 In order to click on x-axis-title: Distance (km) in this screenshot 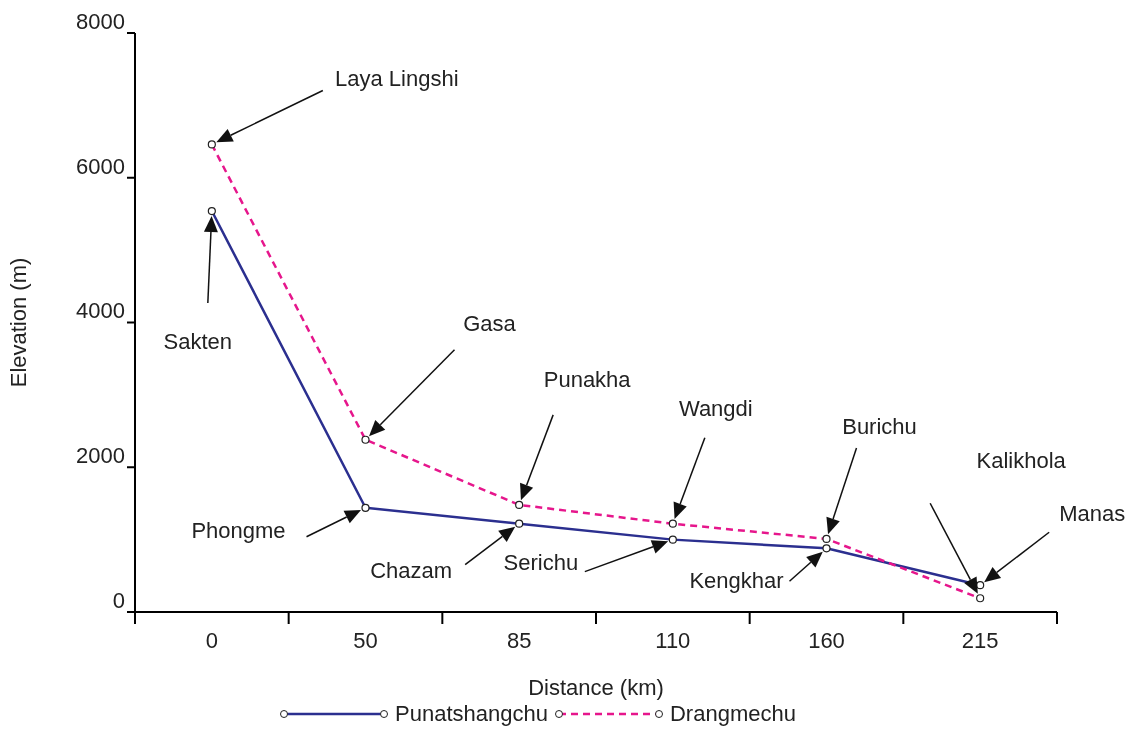, I will do `click(596, 687)`.